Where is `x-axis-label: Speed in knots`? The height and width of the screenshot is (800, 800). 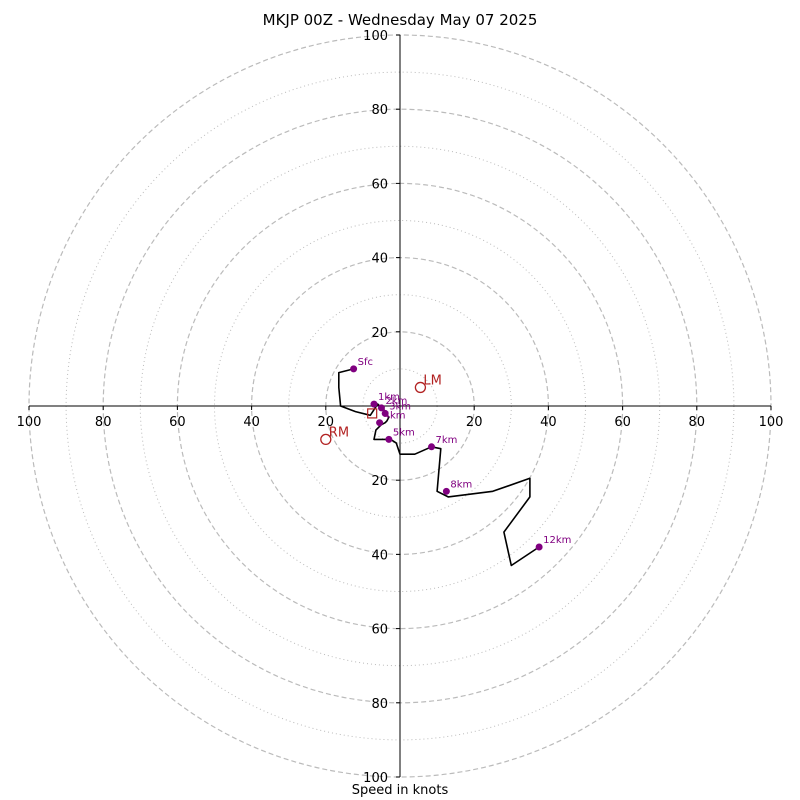
x-axis-label: Speed in knots is located at coordinates (400, 790).